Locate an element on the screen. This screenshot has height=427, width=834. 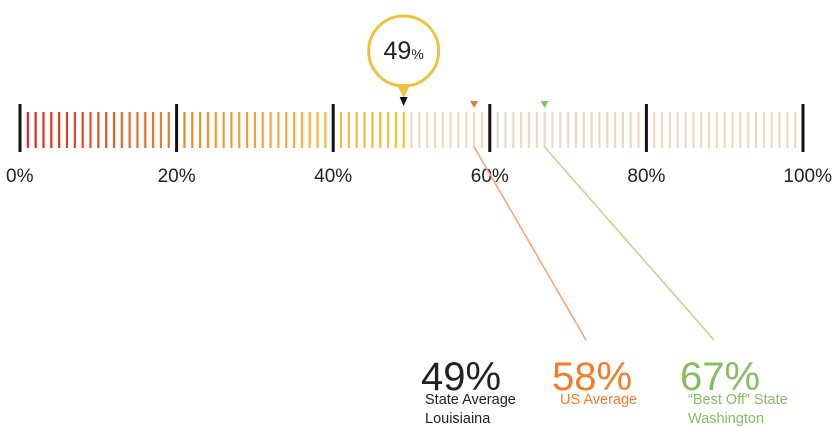
tick-label: 20% is located at coordinates (177, 176).